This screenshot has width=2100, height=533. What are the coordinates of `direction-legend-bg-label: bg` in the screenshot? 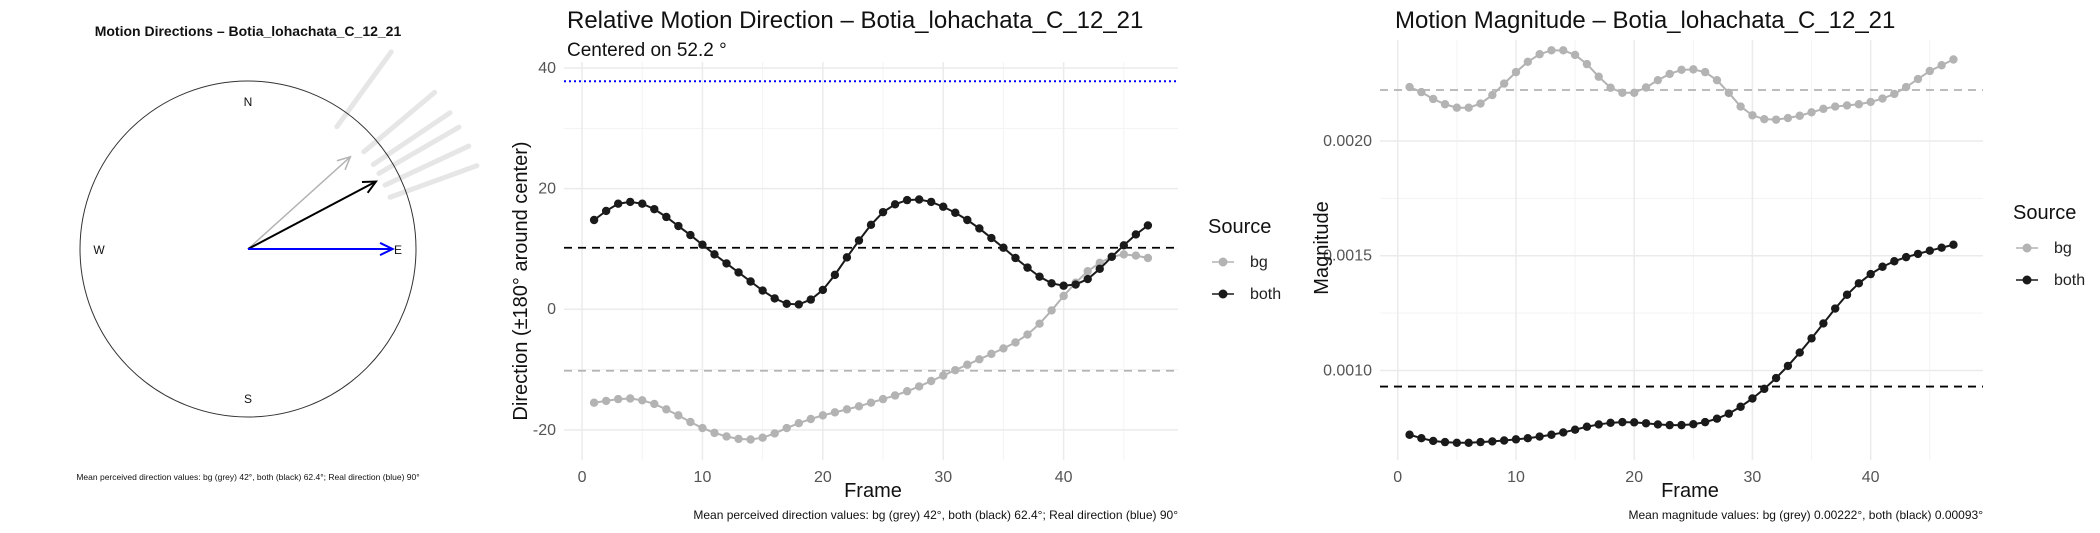 It's located at (1259, 262).